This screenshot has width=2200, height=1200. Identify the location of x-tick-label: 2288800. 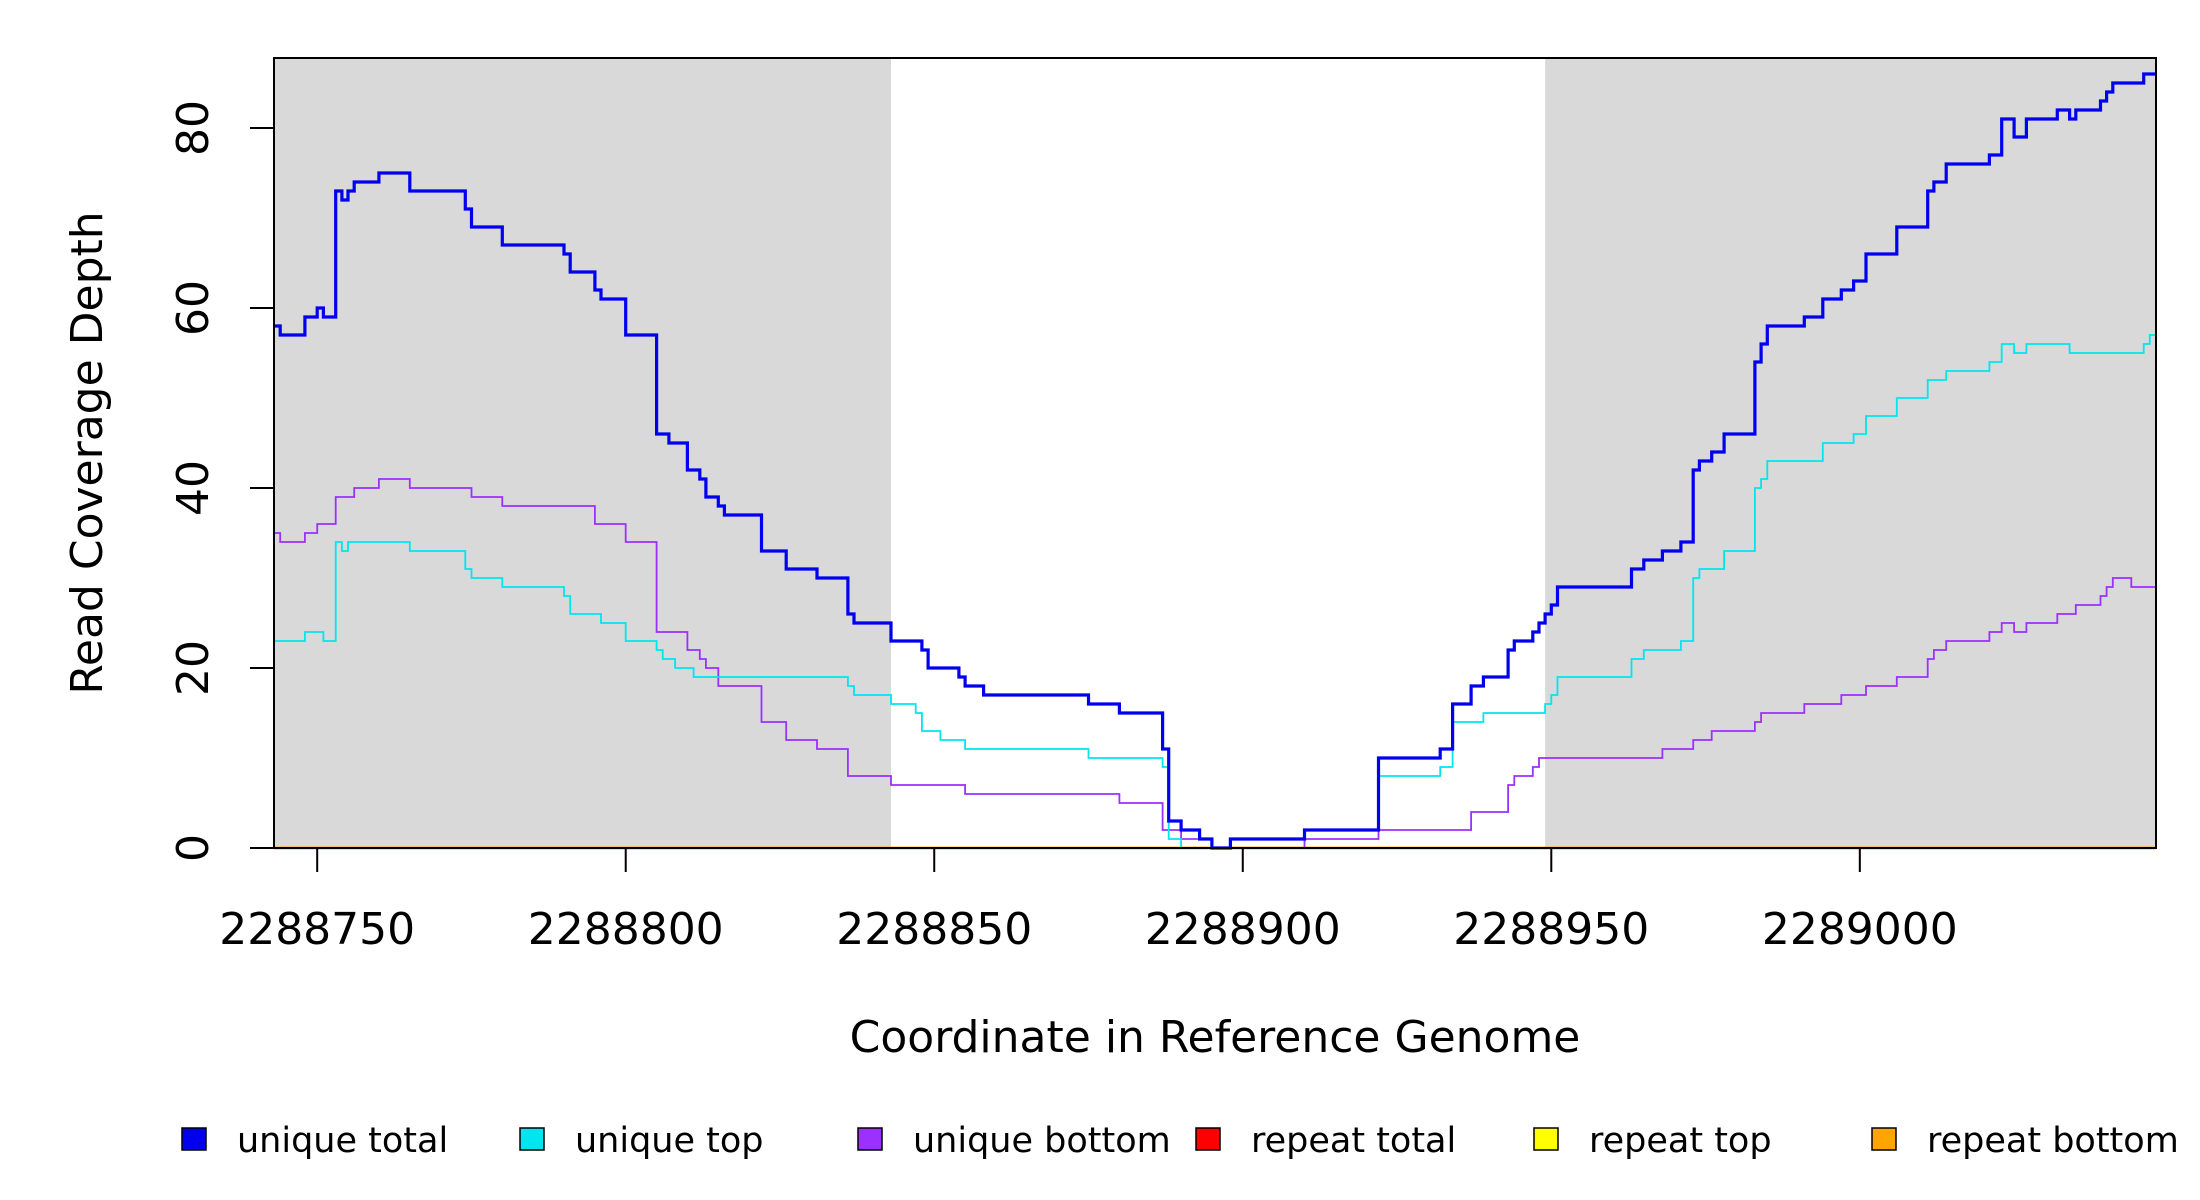
(626, 929).